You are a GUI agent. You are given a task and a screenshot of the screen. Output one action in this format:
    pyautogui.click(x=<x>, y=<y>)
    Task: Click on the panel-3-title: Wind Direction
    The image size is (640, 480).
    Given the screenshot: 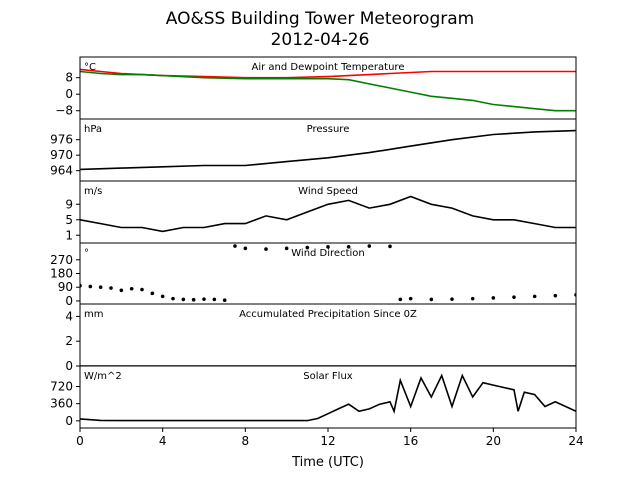 What is the action you would take?
    pyautogui.click(x=328, y=253)
    